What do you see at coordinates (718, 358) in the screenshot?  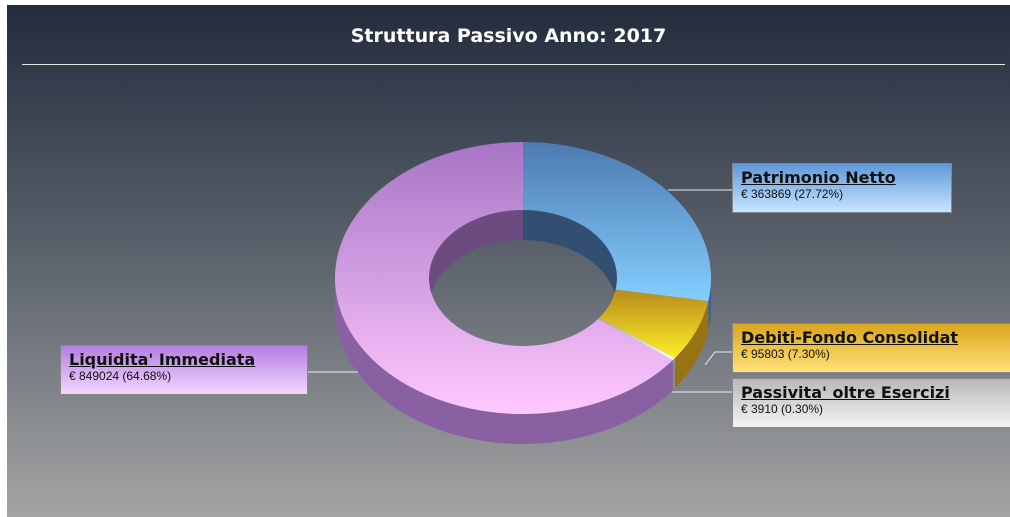 I see `leader-line` at bounding box center [718, 358].